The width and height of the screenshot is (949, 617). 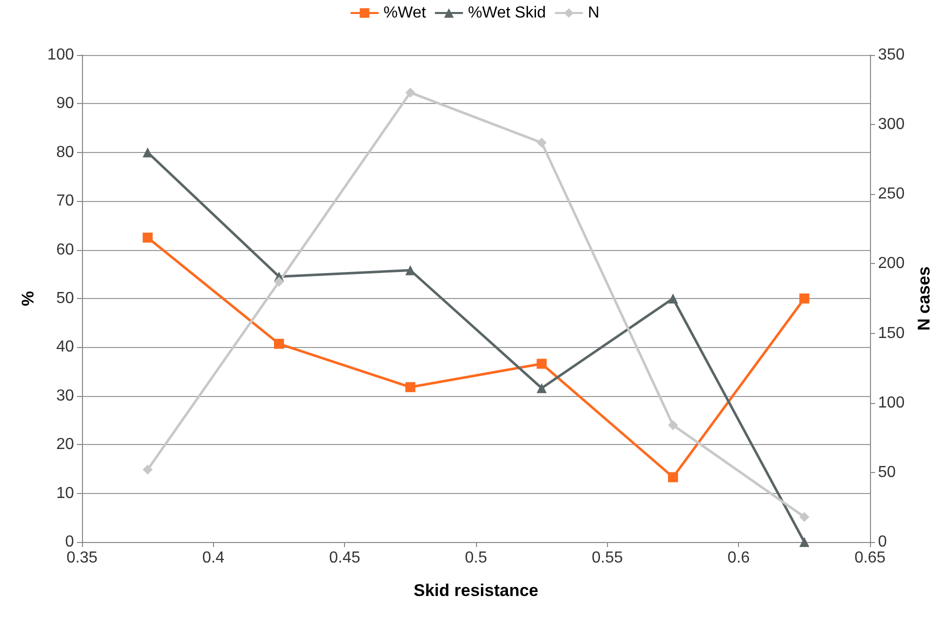 I want to click on y2-tick-label: 200, so click(x=891, y=263).